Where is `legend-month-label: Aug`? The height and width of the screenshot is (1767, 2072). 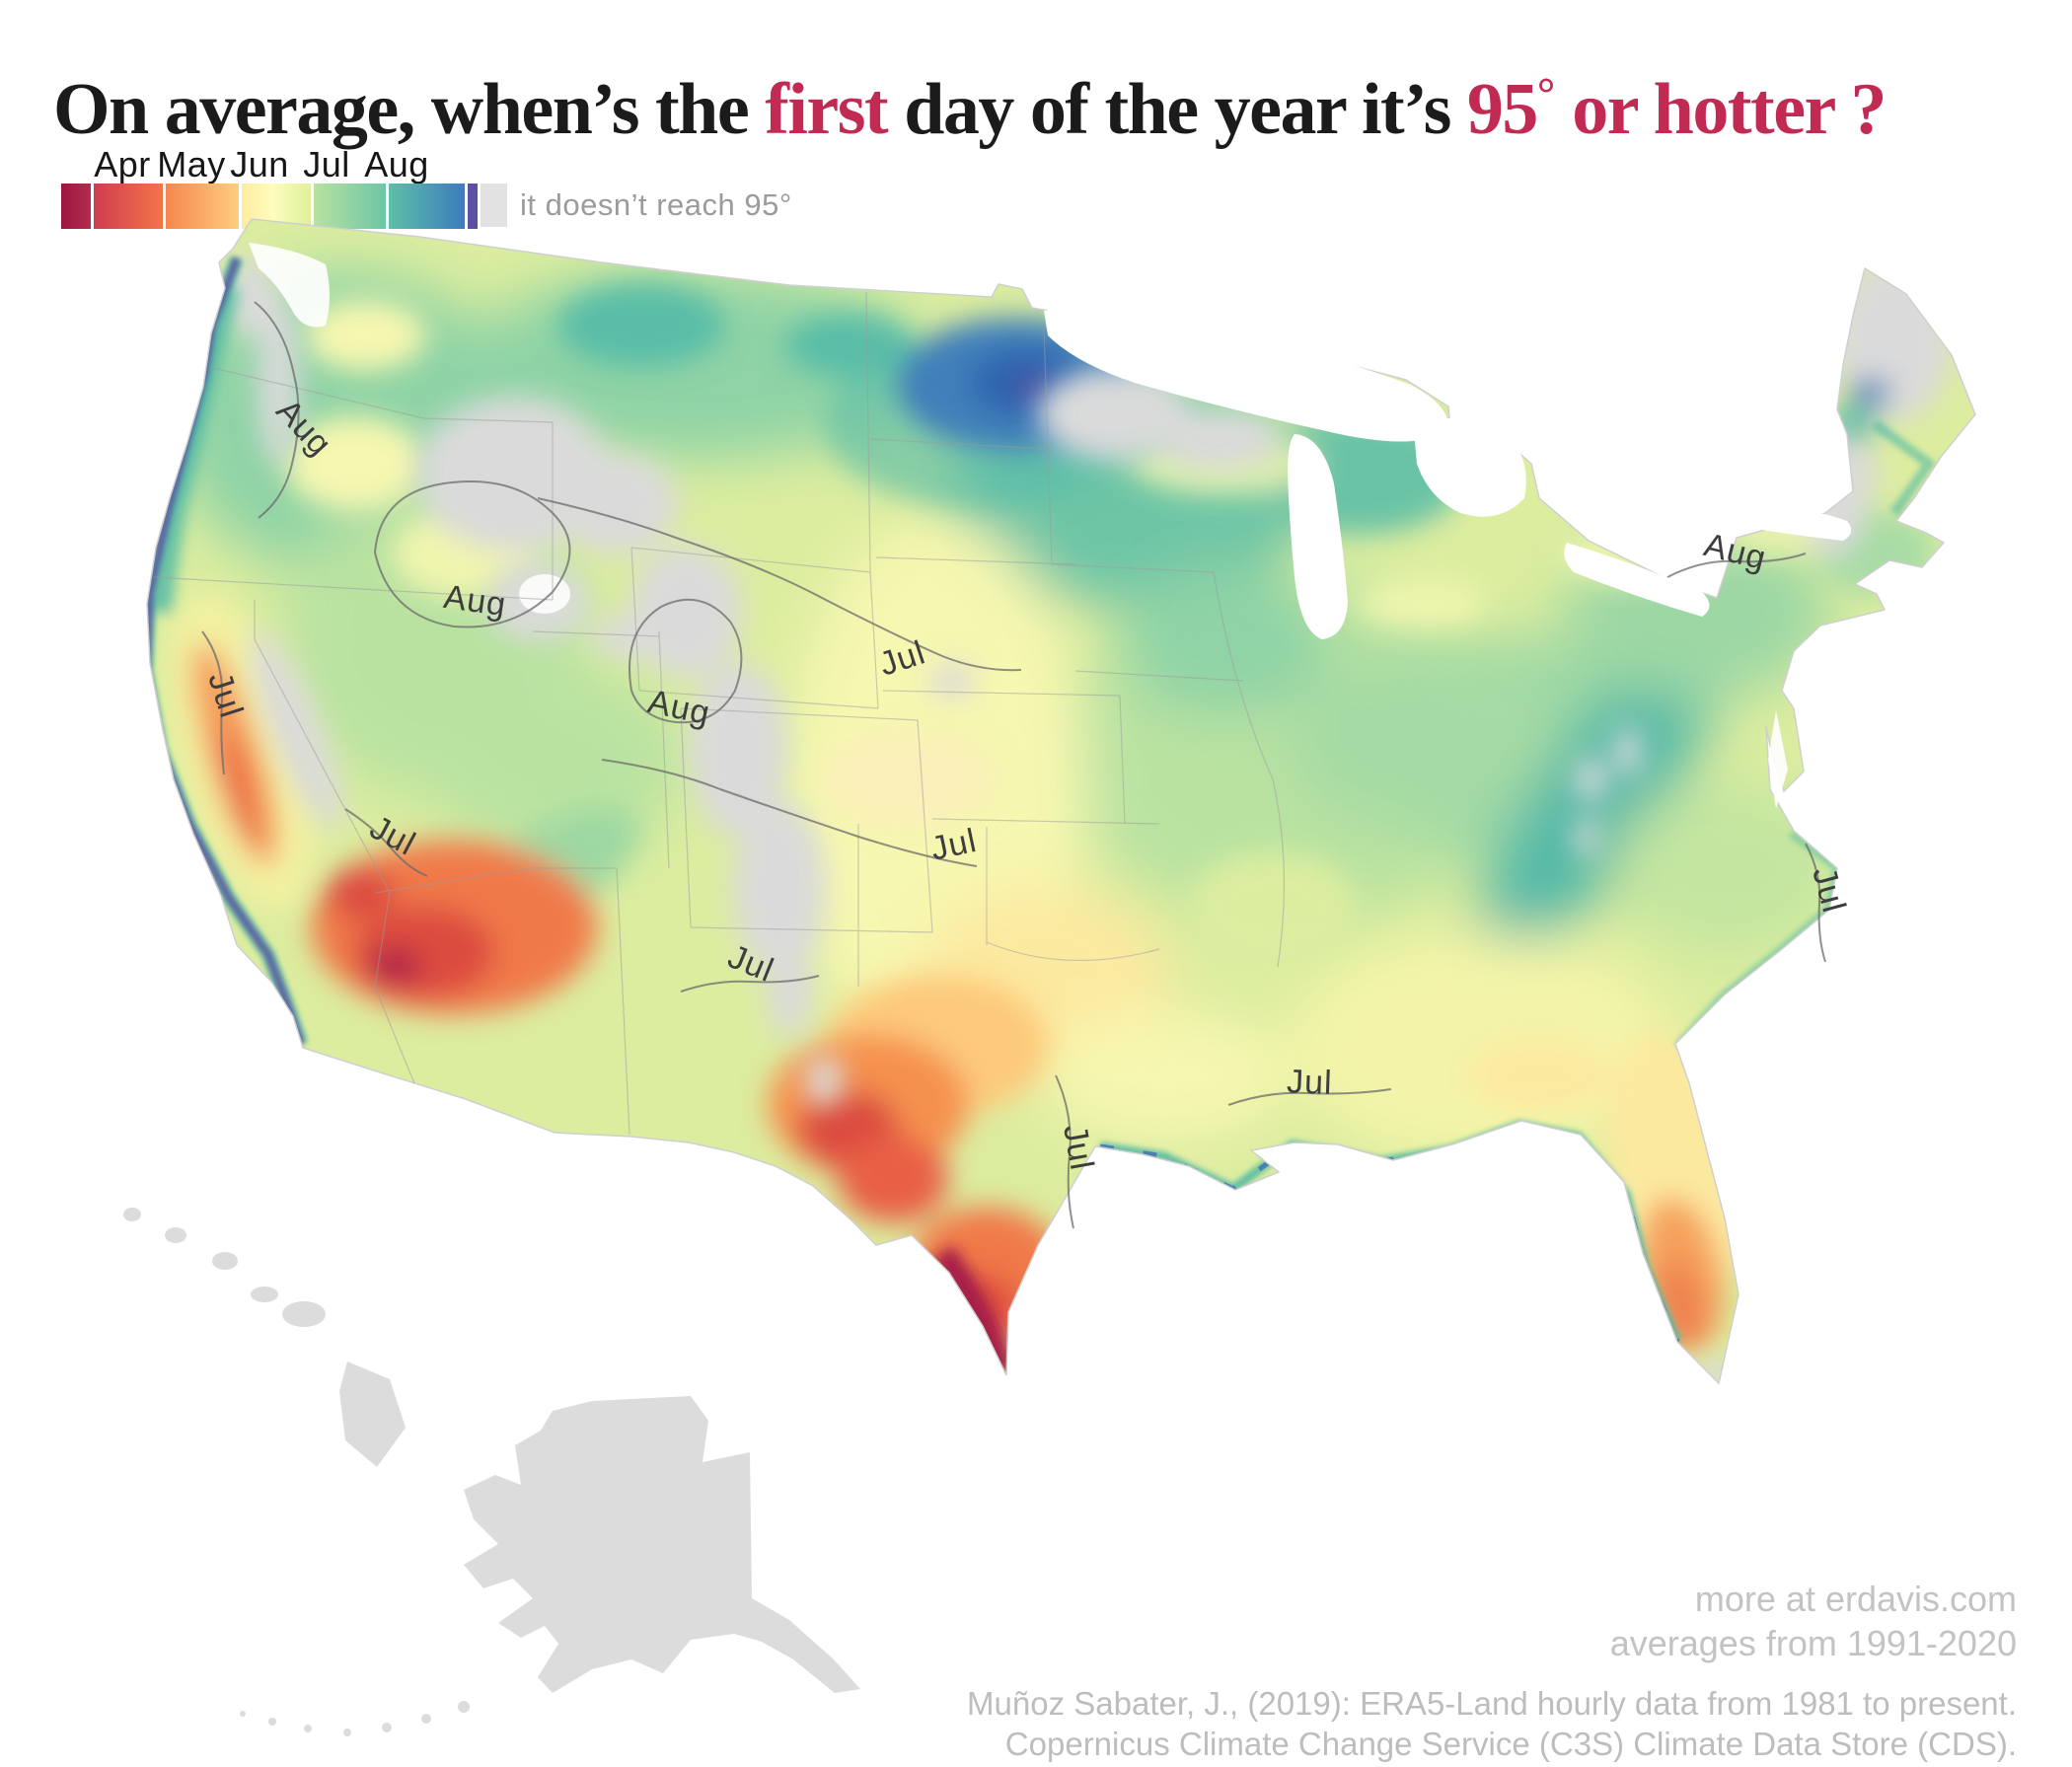 legend-month-label: Aug is located at coordinates (396, 164).